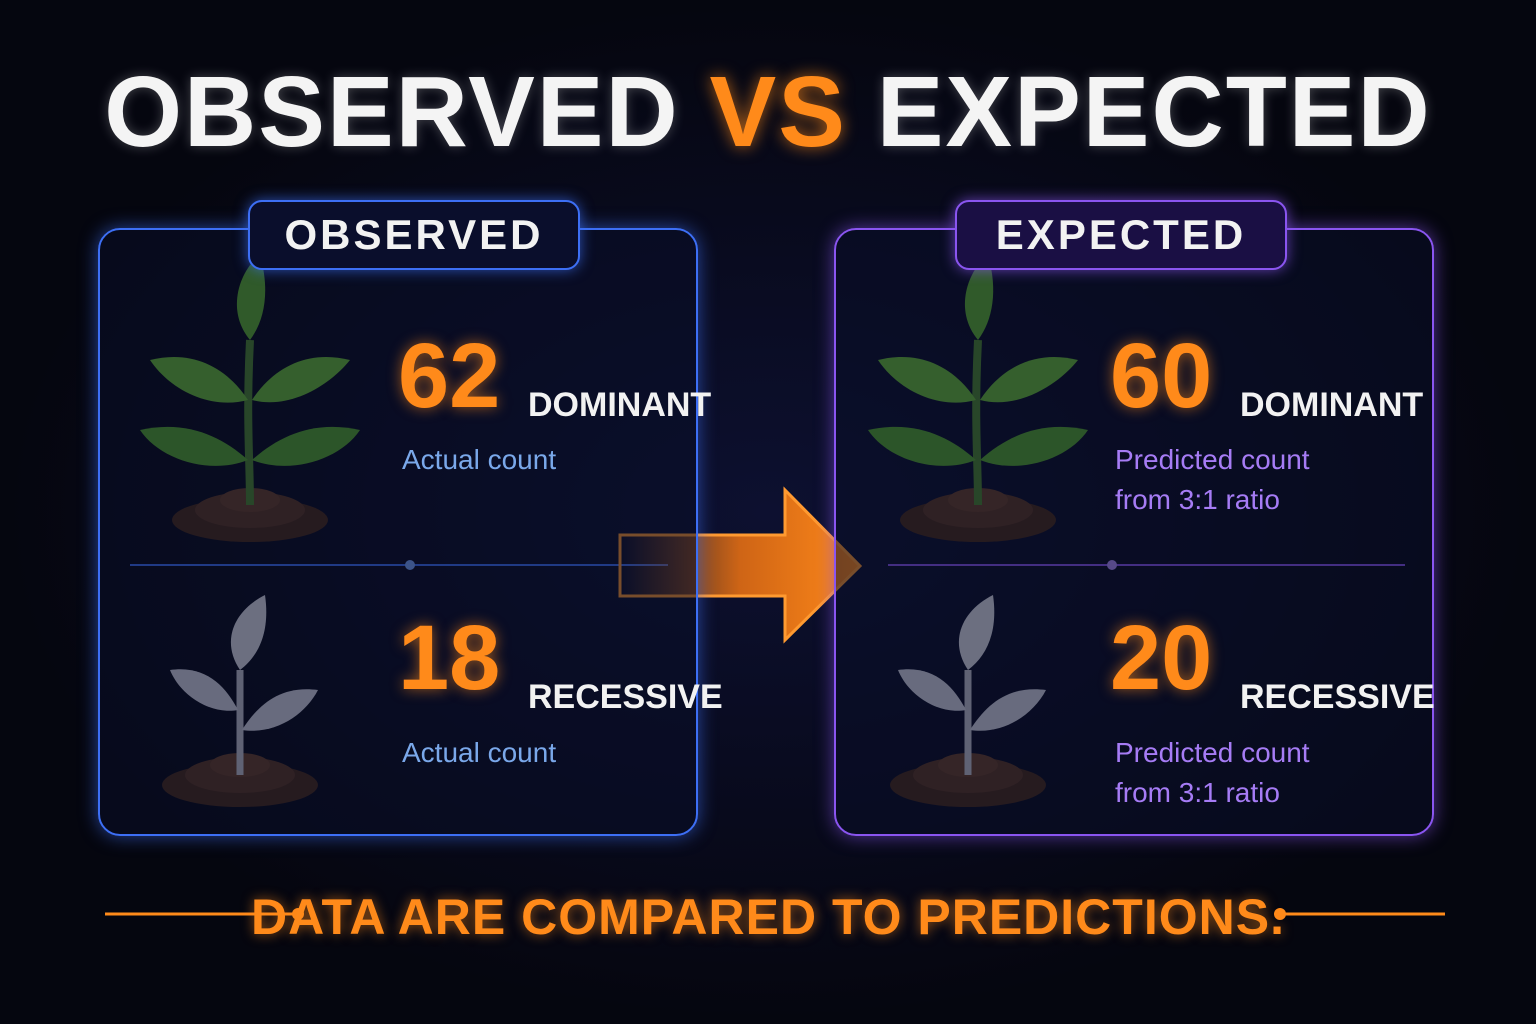 The width and height of the screenshot is (1536, 1024). What do you see at coordinates (778, 112) in the screenshot?
I see `title-vs: VS` at bounding box center [778, 112].